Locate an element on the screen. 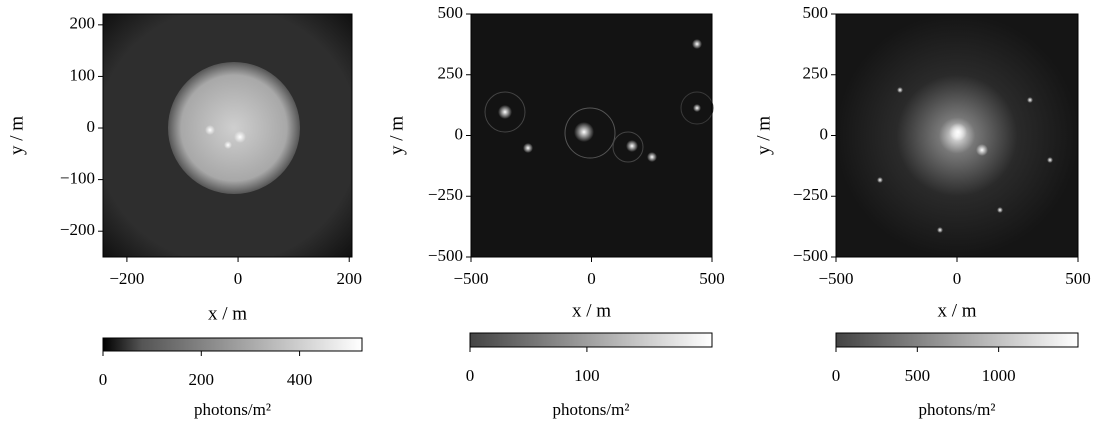 The image size is (1099, 427). colorbar-tick-label: 500 is located at coordinates (918, 375).